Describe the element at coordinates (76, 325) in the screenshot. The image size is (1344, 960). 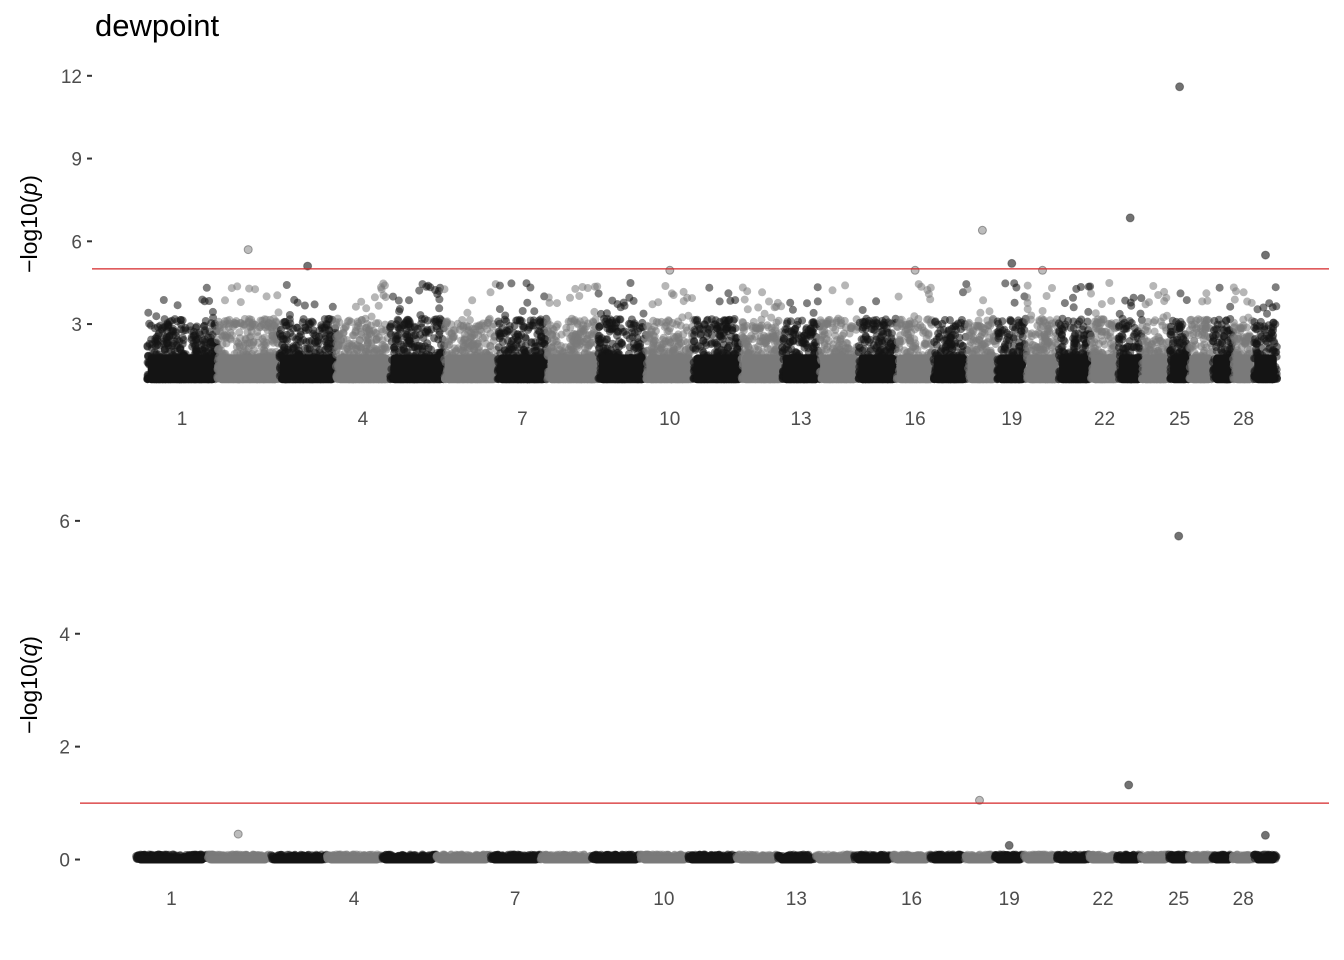
I see `y-tick-label: 3` at that location.